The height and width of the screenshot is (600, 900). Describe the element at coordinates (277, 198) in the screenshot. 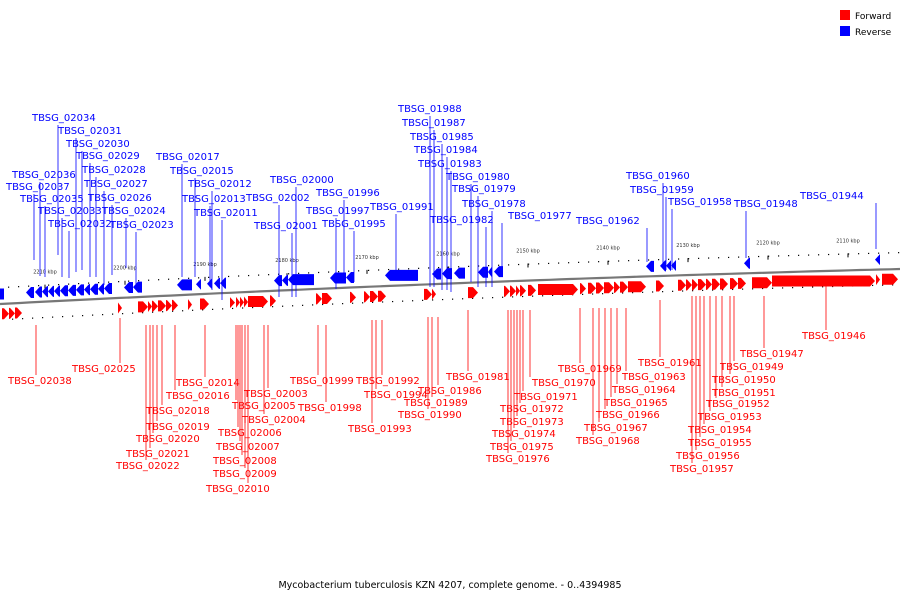

I see `reverse-gene-label: TBSG_02002` at that location.